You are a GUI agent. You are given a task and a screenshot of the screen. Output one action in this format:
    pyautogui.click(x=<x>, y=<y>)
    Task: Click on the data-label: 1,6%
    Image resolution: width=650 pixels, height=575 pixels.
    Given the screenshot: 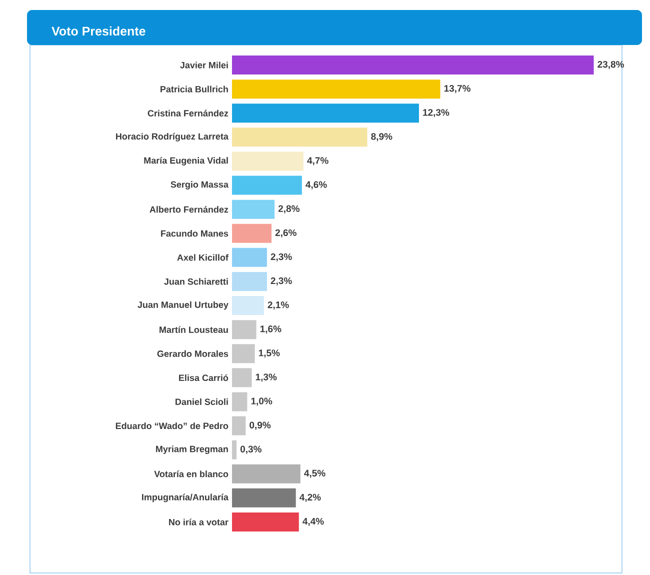 What is the action you would take?
    pyautogui.click(x=271, y=330)
    